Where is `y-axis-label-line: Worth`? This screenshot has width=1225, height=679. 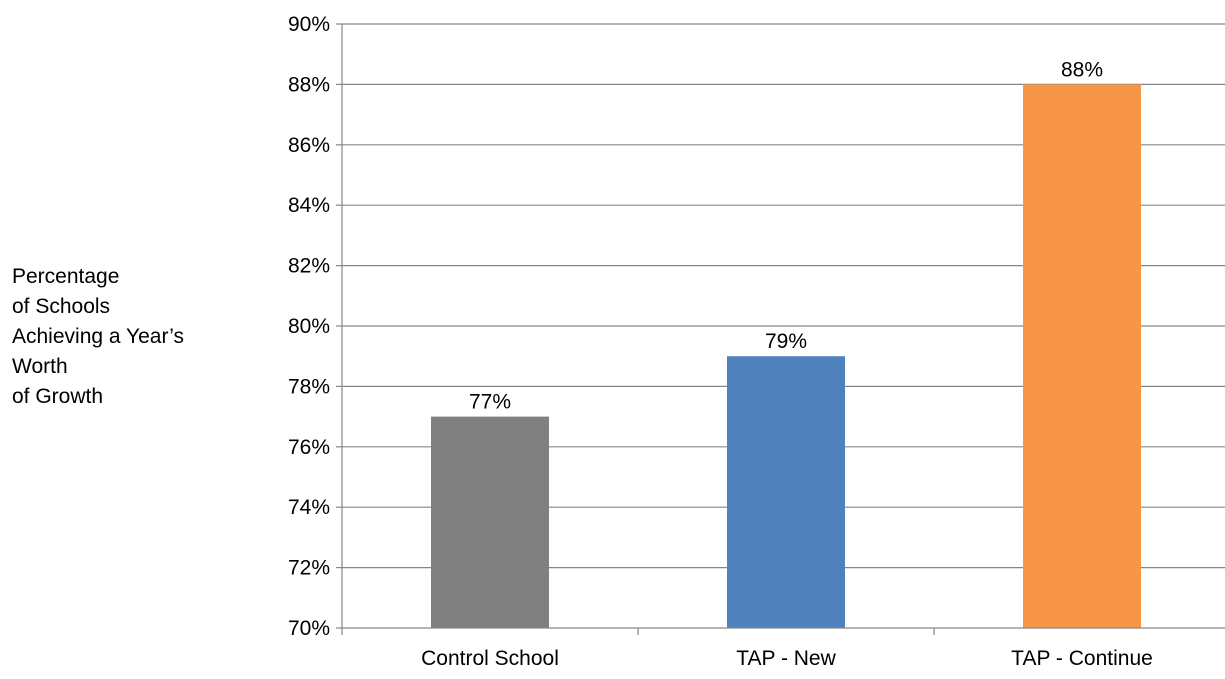
y-axis-label-line: Worth is located at coordinates (40, 366).